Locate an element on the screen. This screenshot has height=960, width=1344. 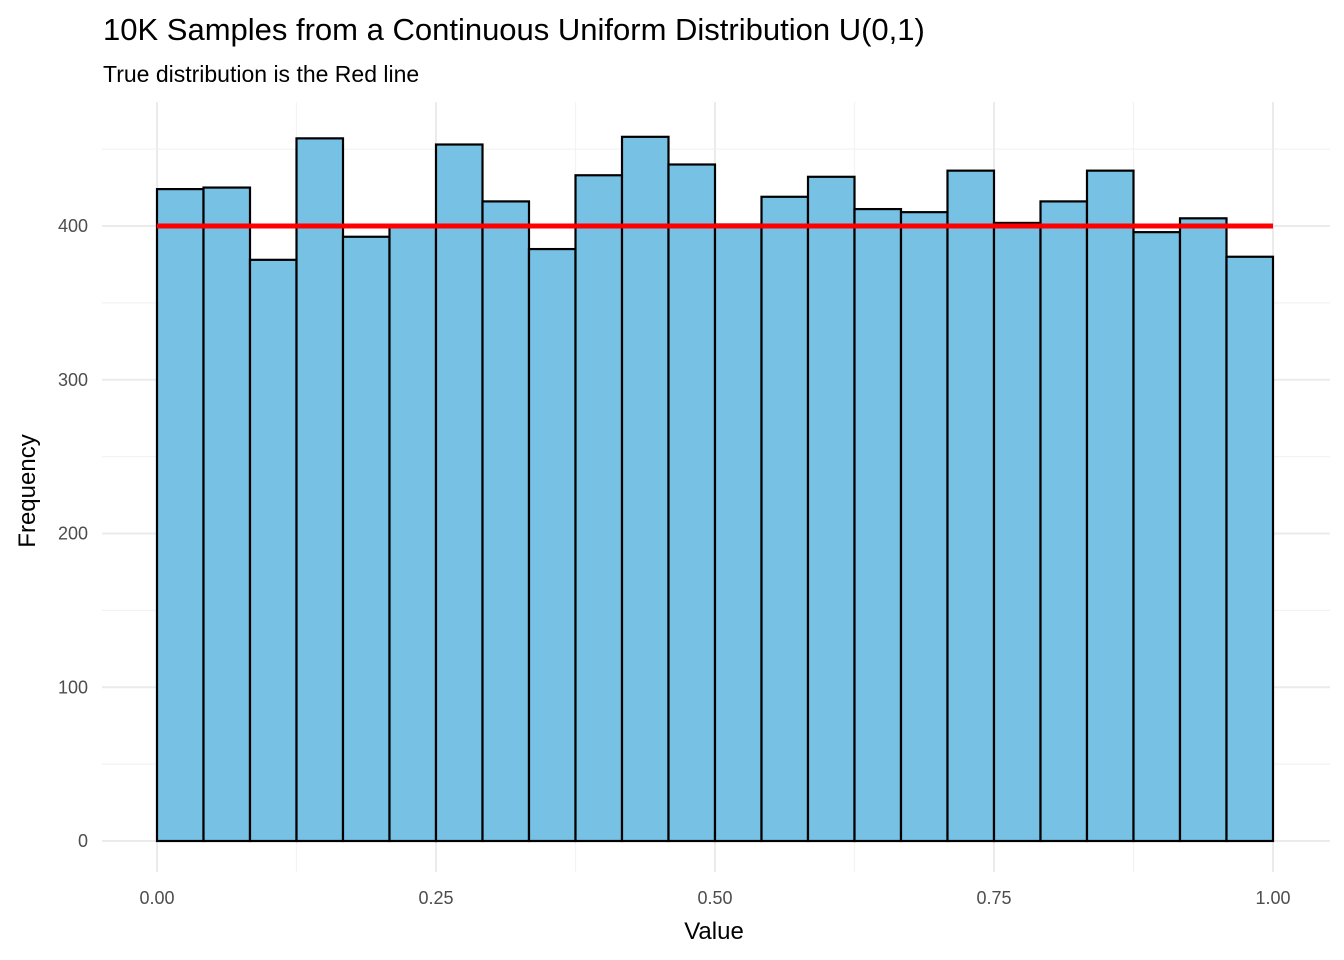
x-axis-tick-labels: 0.00 0.25 0.50 0.75 1.00 is located at coordinates (714, 898).